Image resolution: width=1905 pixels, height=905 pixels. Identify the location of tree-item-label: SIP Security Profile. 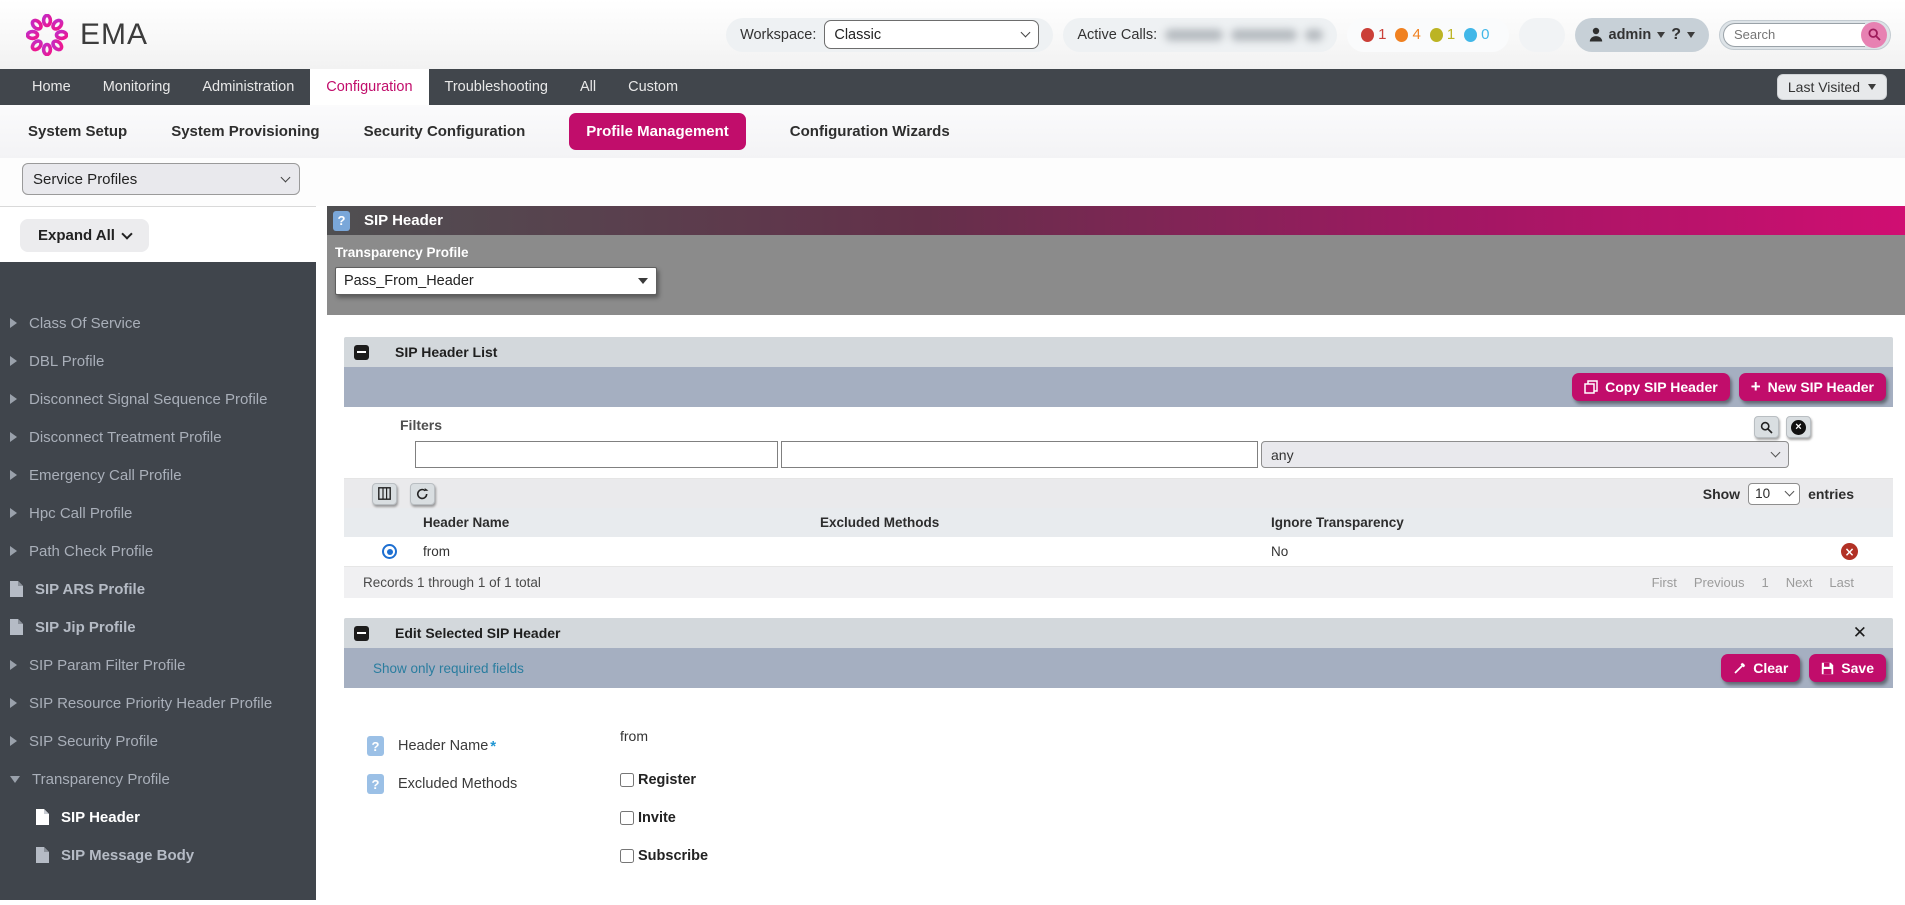
(93, 741).